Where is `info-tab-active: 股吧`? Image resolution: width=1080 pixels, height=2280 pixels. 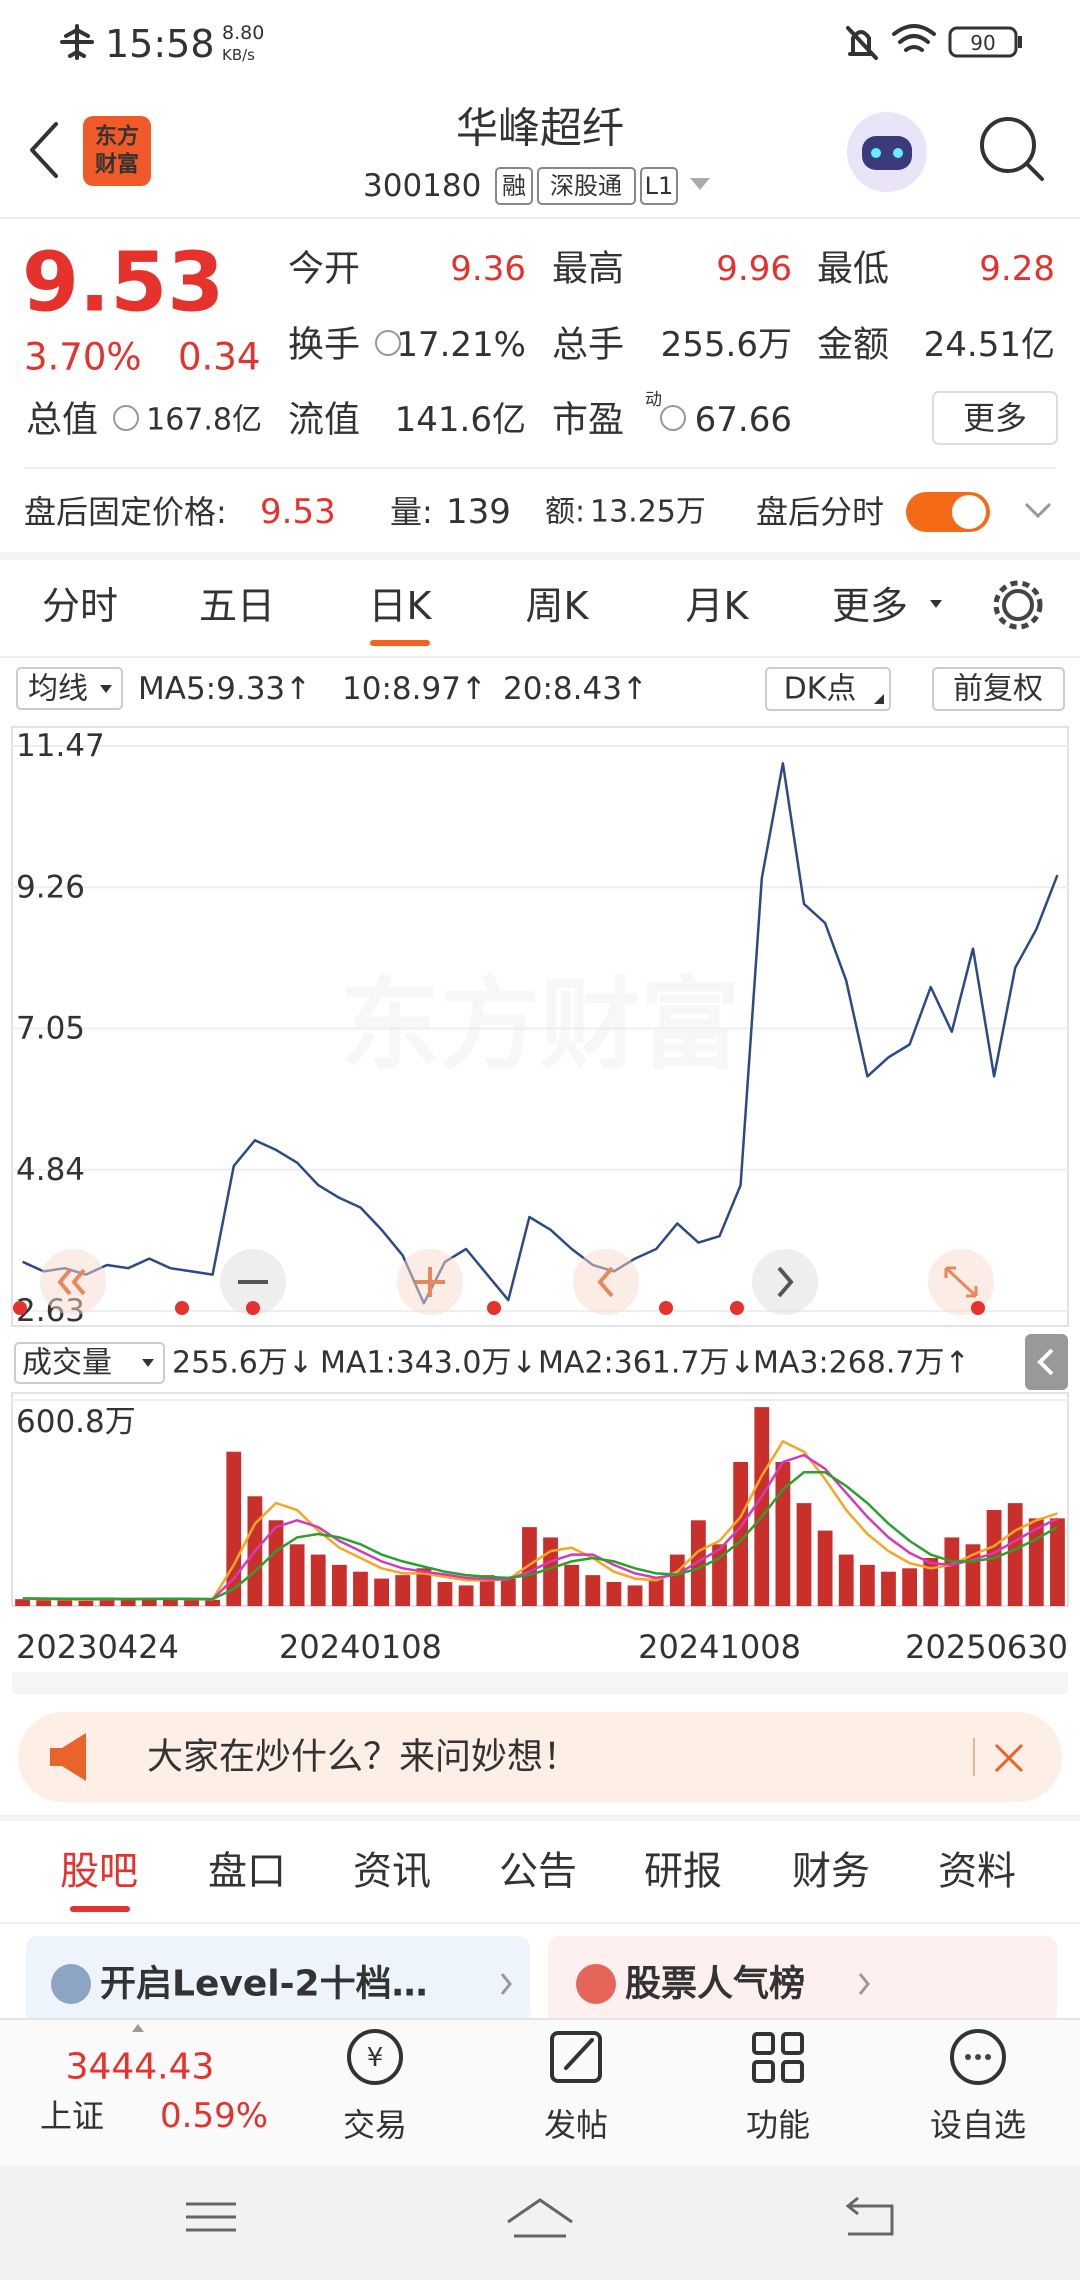
info-tab-active: 股吧 is located at coordinates (99, 1872).